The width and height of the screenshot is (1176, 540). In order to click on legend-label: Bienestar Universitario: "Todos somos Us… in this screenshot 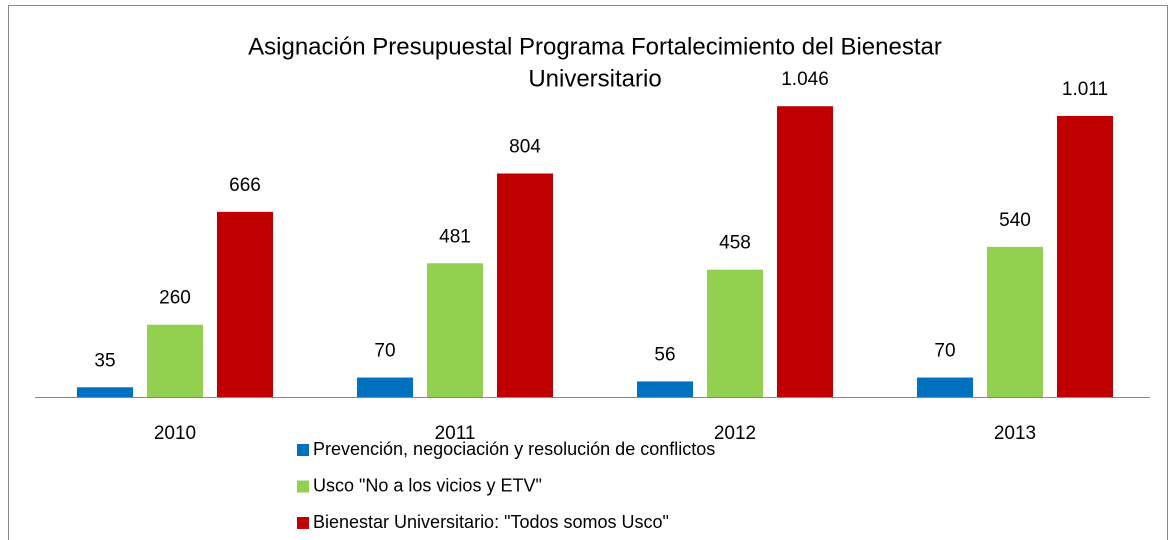, I will do `click(491, 522)`.